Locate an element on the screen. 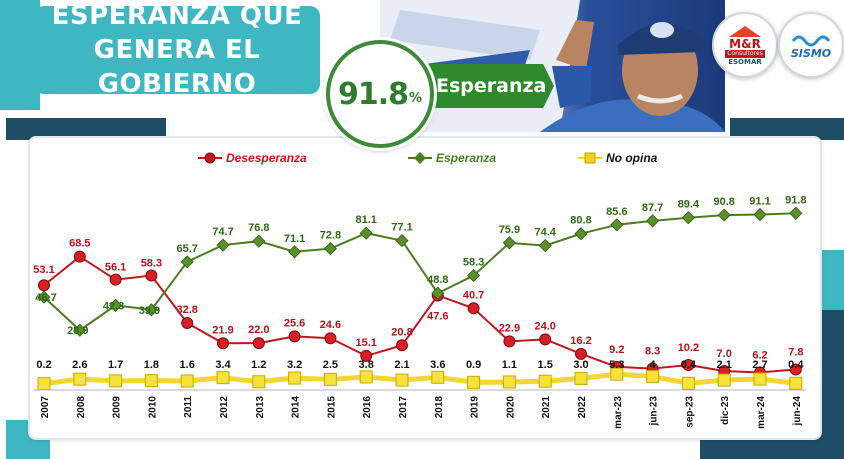  highlight-label-ribbon: Esperanza is located at coordinates (486, 86).